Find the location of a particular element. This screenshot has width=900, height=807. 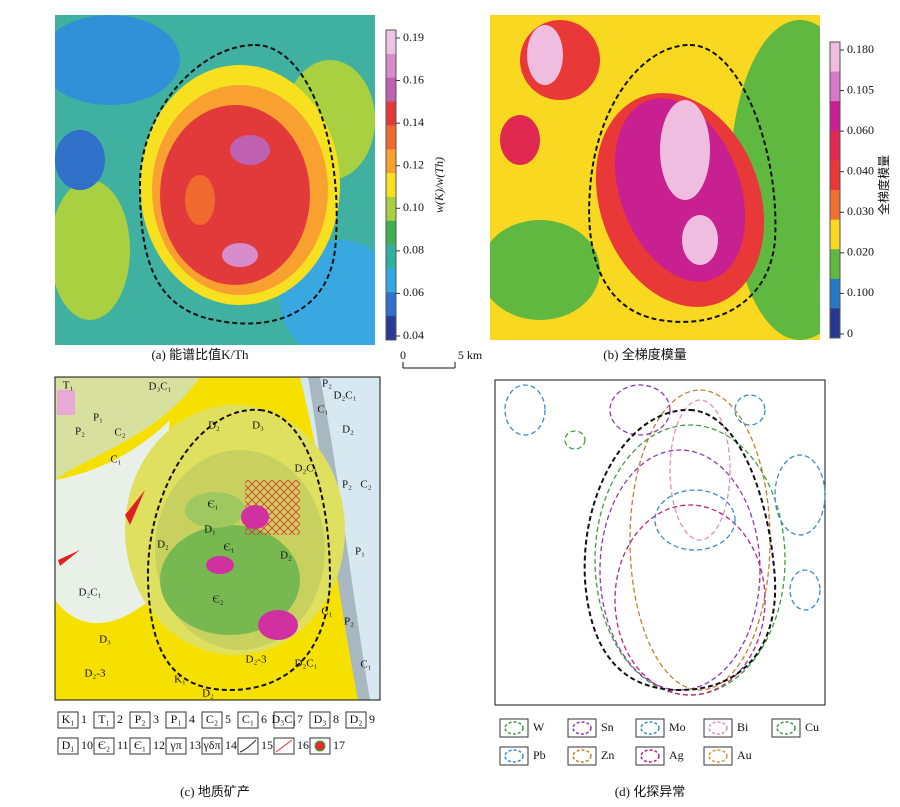

colorbar-label: w(K)/w(Th) is located at coordinates (439, 185).